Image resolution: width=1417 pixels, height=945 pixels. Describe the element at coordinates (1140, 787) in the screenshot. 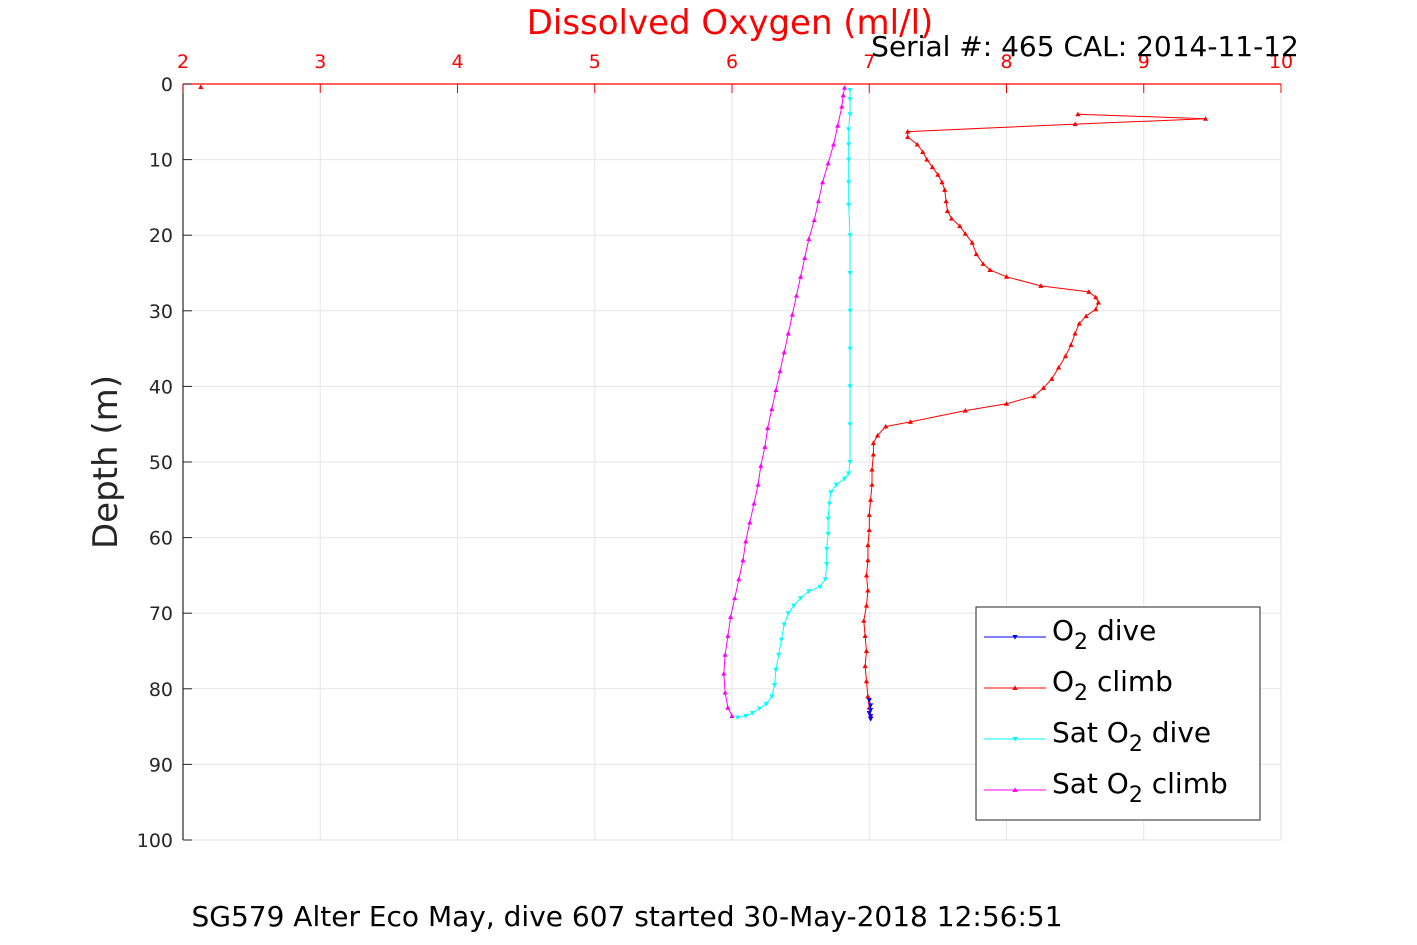

I see `legend-label: Sat O2 climb` at that location.